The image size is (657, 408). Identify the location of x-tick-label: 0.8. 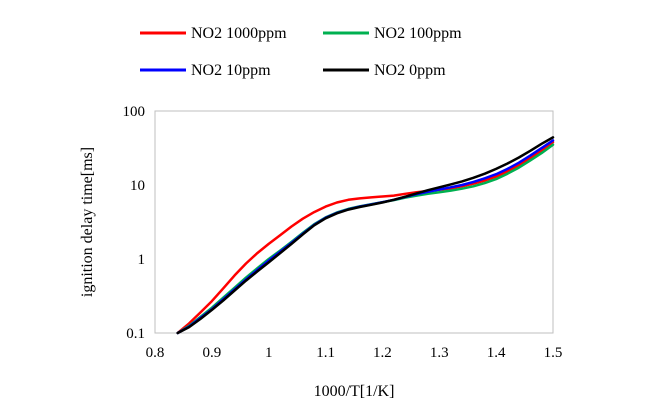
(155, 353).